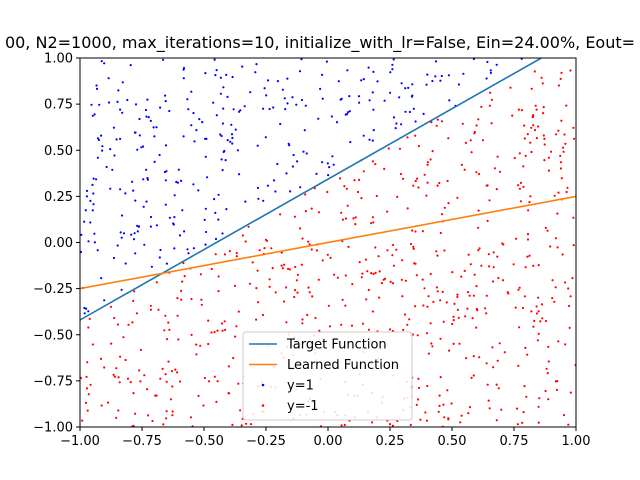  Describe the element at coordinates (303, 406) in the screenshot. I see `legend-y-neg-label: y=-1` at that location.